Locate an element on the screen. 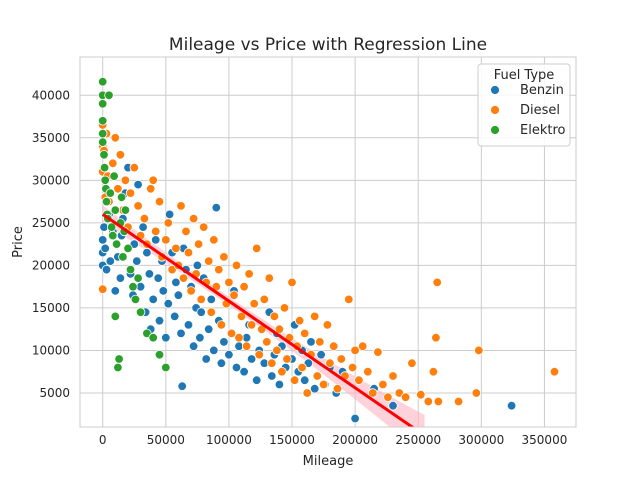  legend: Fuel Type Benzin Diesel Elektro is located at coordinates (524, 105).